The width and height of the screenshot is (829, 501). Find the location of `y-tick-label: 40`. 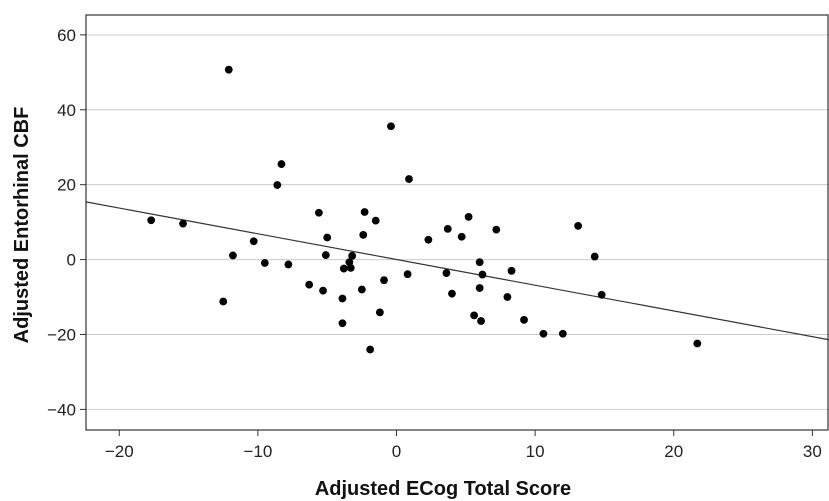

y-tick-label: 40 is located at coordinates (66, 110).